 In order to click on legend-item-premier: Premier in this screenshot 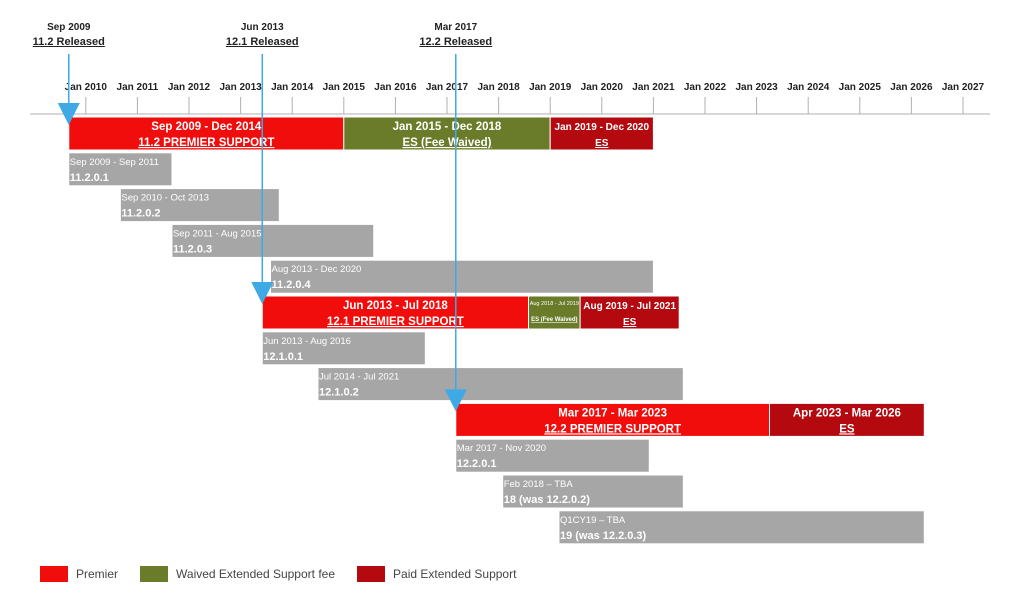, I will do `click(79, 574)`.